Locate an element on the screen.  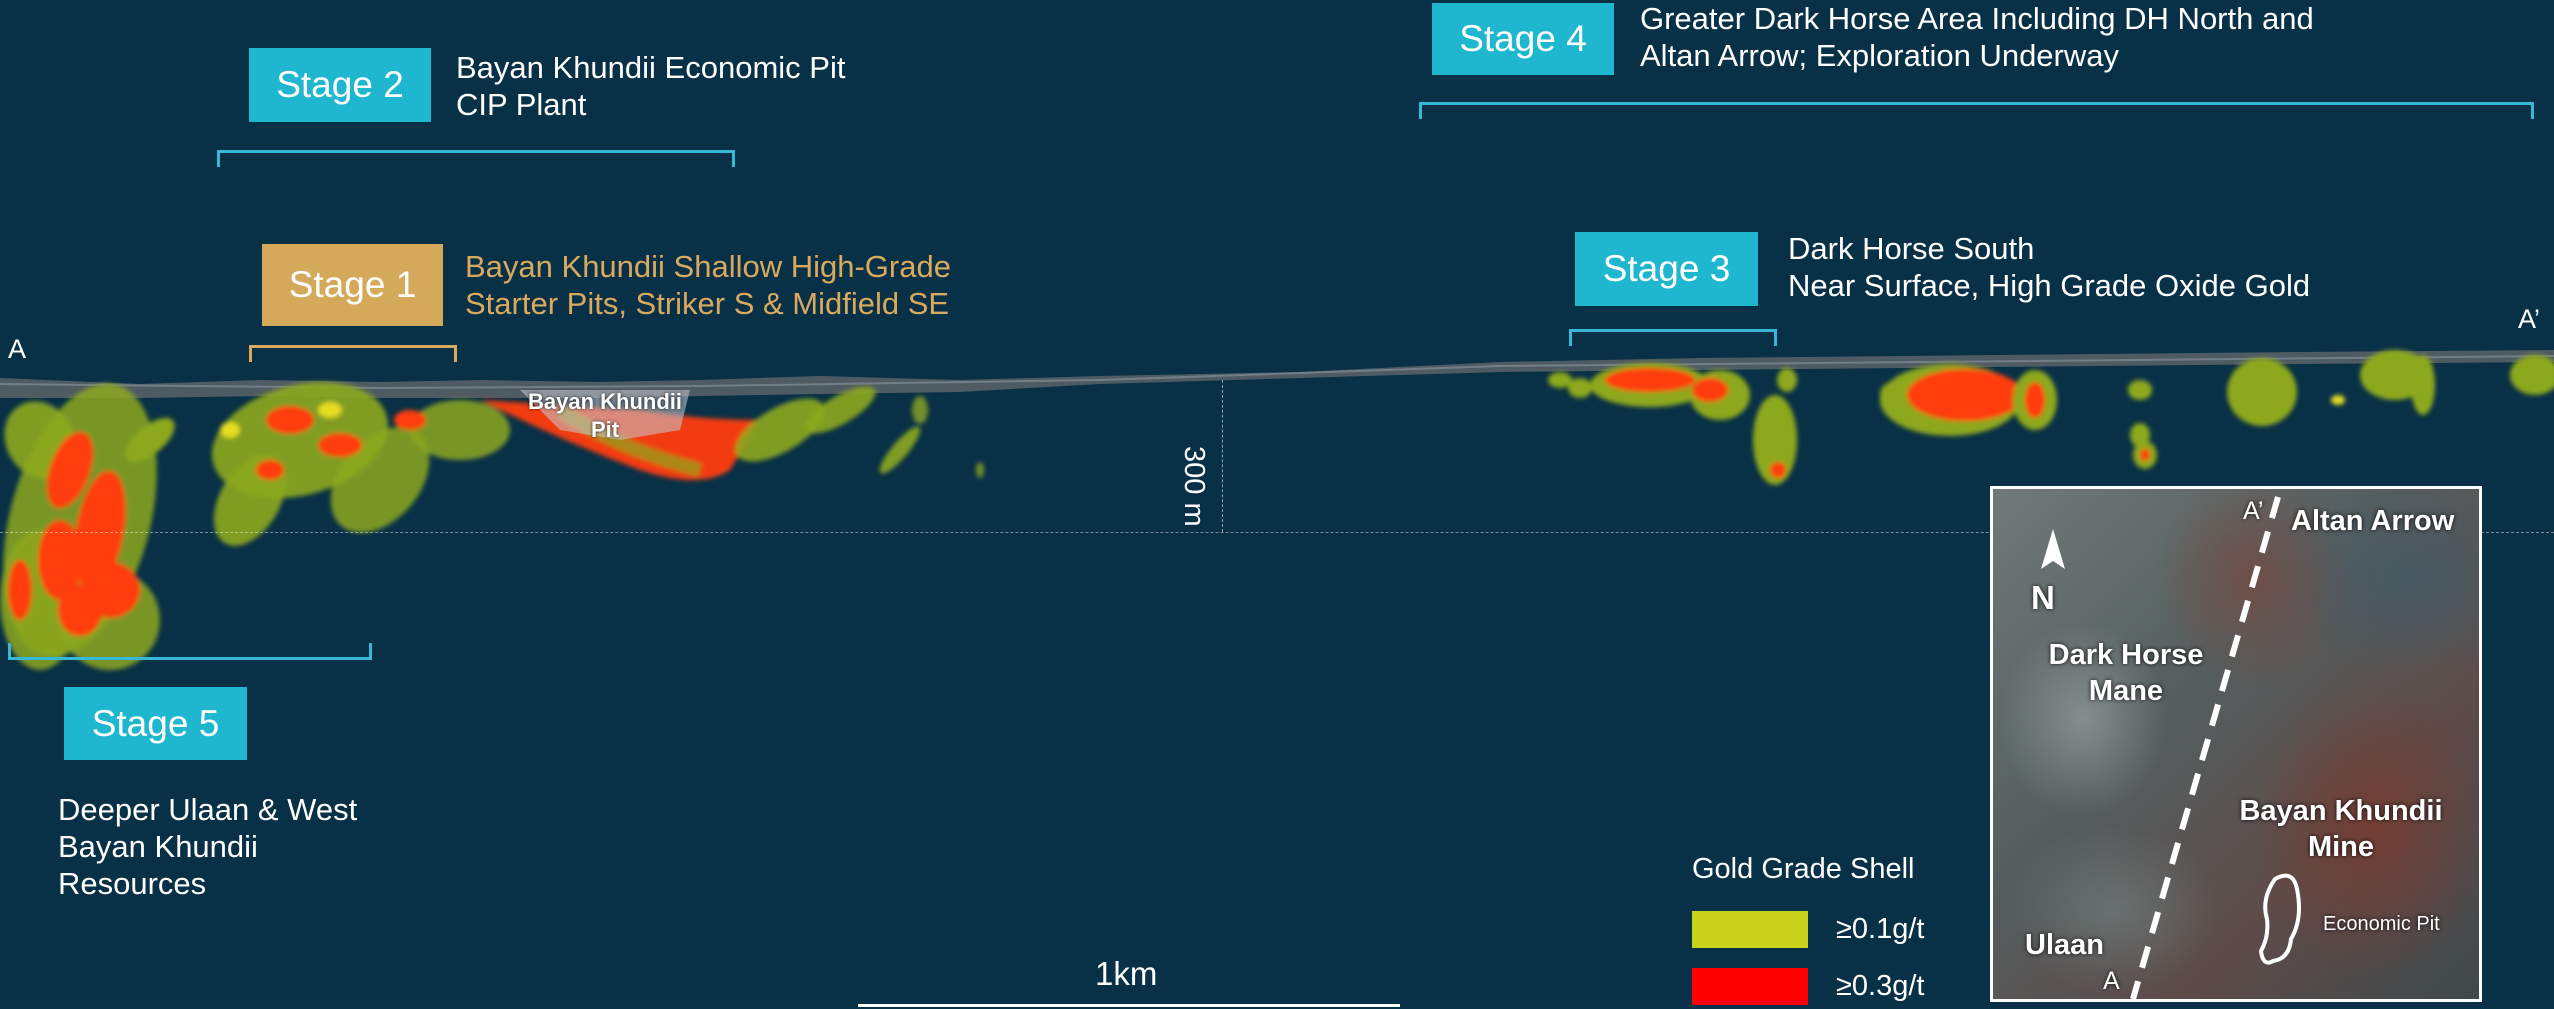
legend-swatch-low is located at coordinates (1750, 929).